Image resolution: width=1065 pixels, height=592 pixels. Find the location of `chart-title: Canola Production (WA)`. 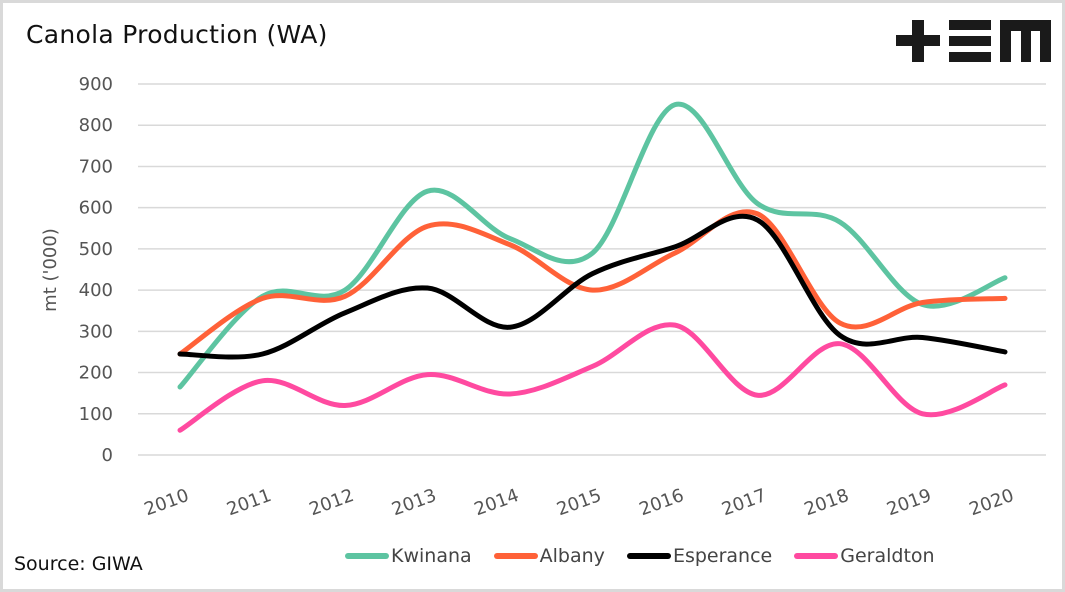

chart-title: Canola Production (WA) is located at coordinates (177, 34).